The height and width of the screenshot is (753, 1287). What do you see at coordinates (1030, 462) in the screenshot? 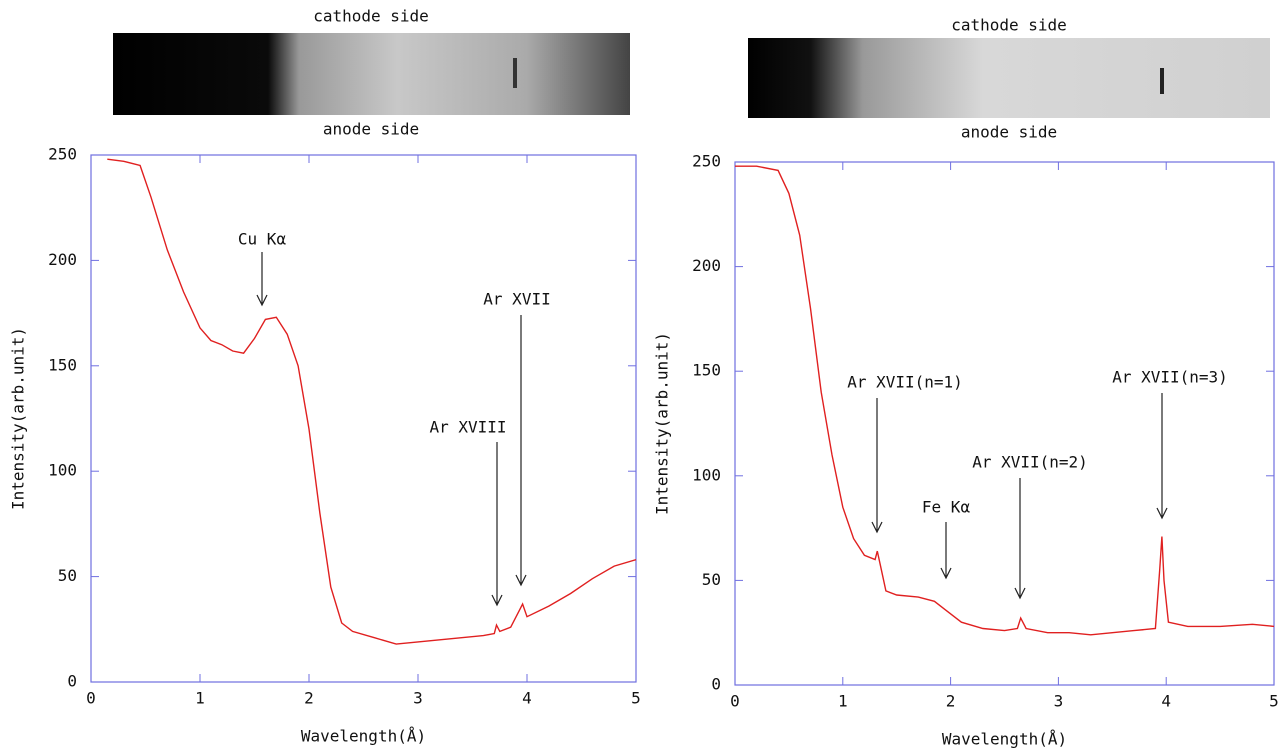
I see `annotation: Ar XVII(n=2)` at bounding box center [1030, 462].